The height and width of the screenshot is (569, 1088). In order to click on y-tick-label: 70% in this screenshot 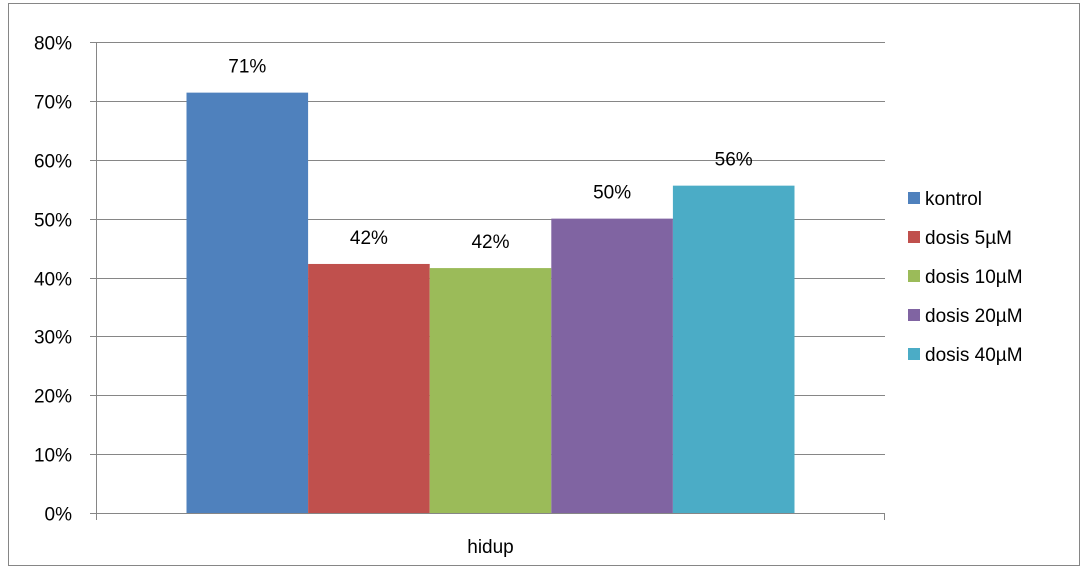, I will do `click(53, 103)`.